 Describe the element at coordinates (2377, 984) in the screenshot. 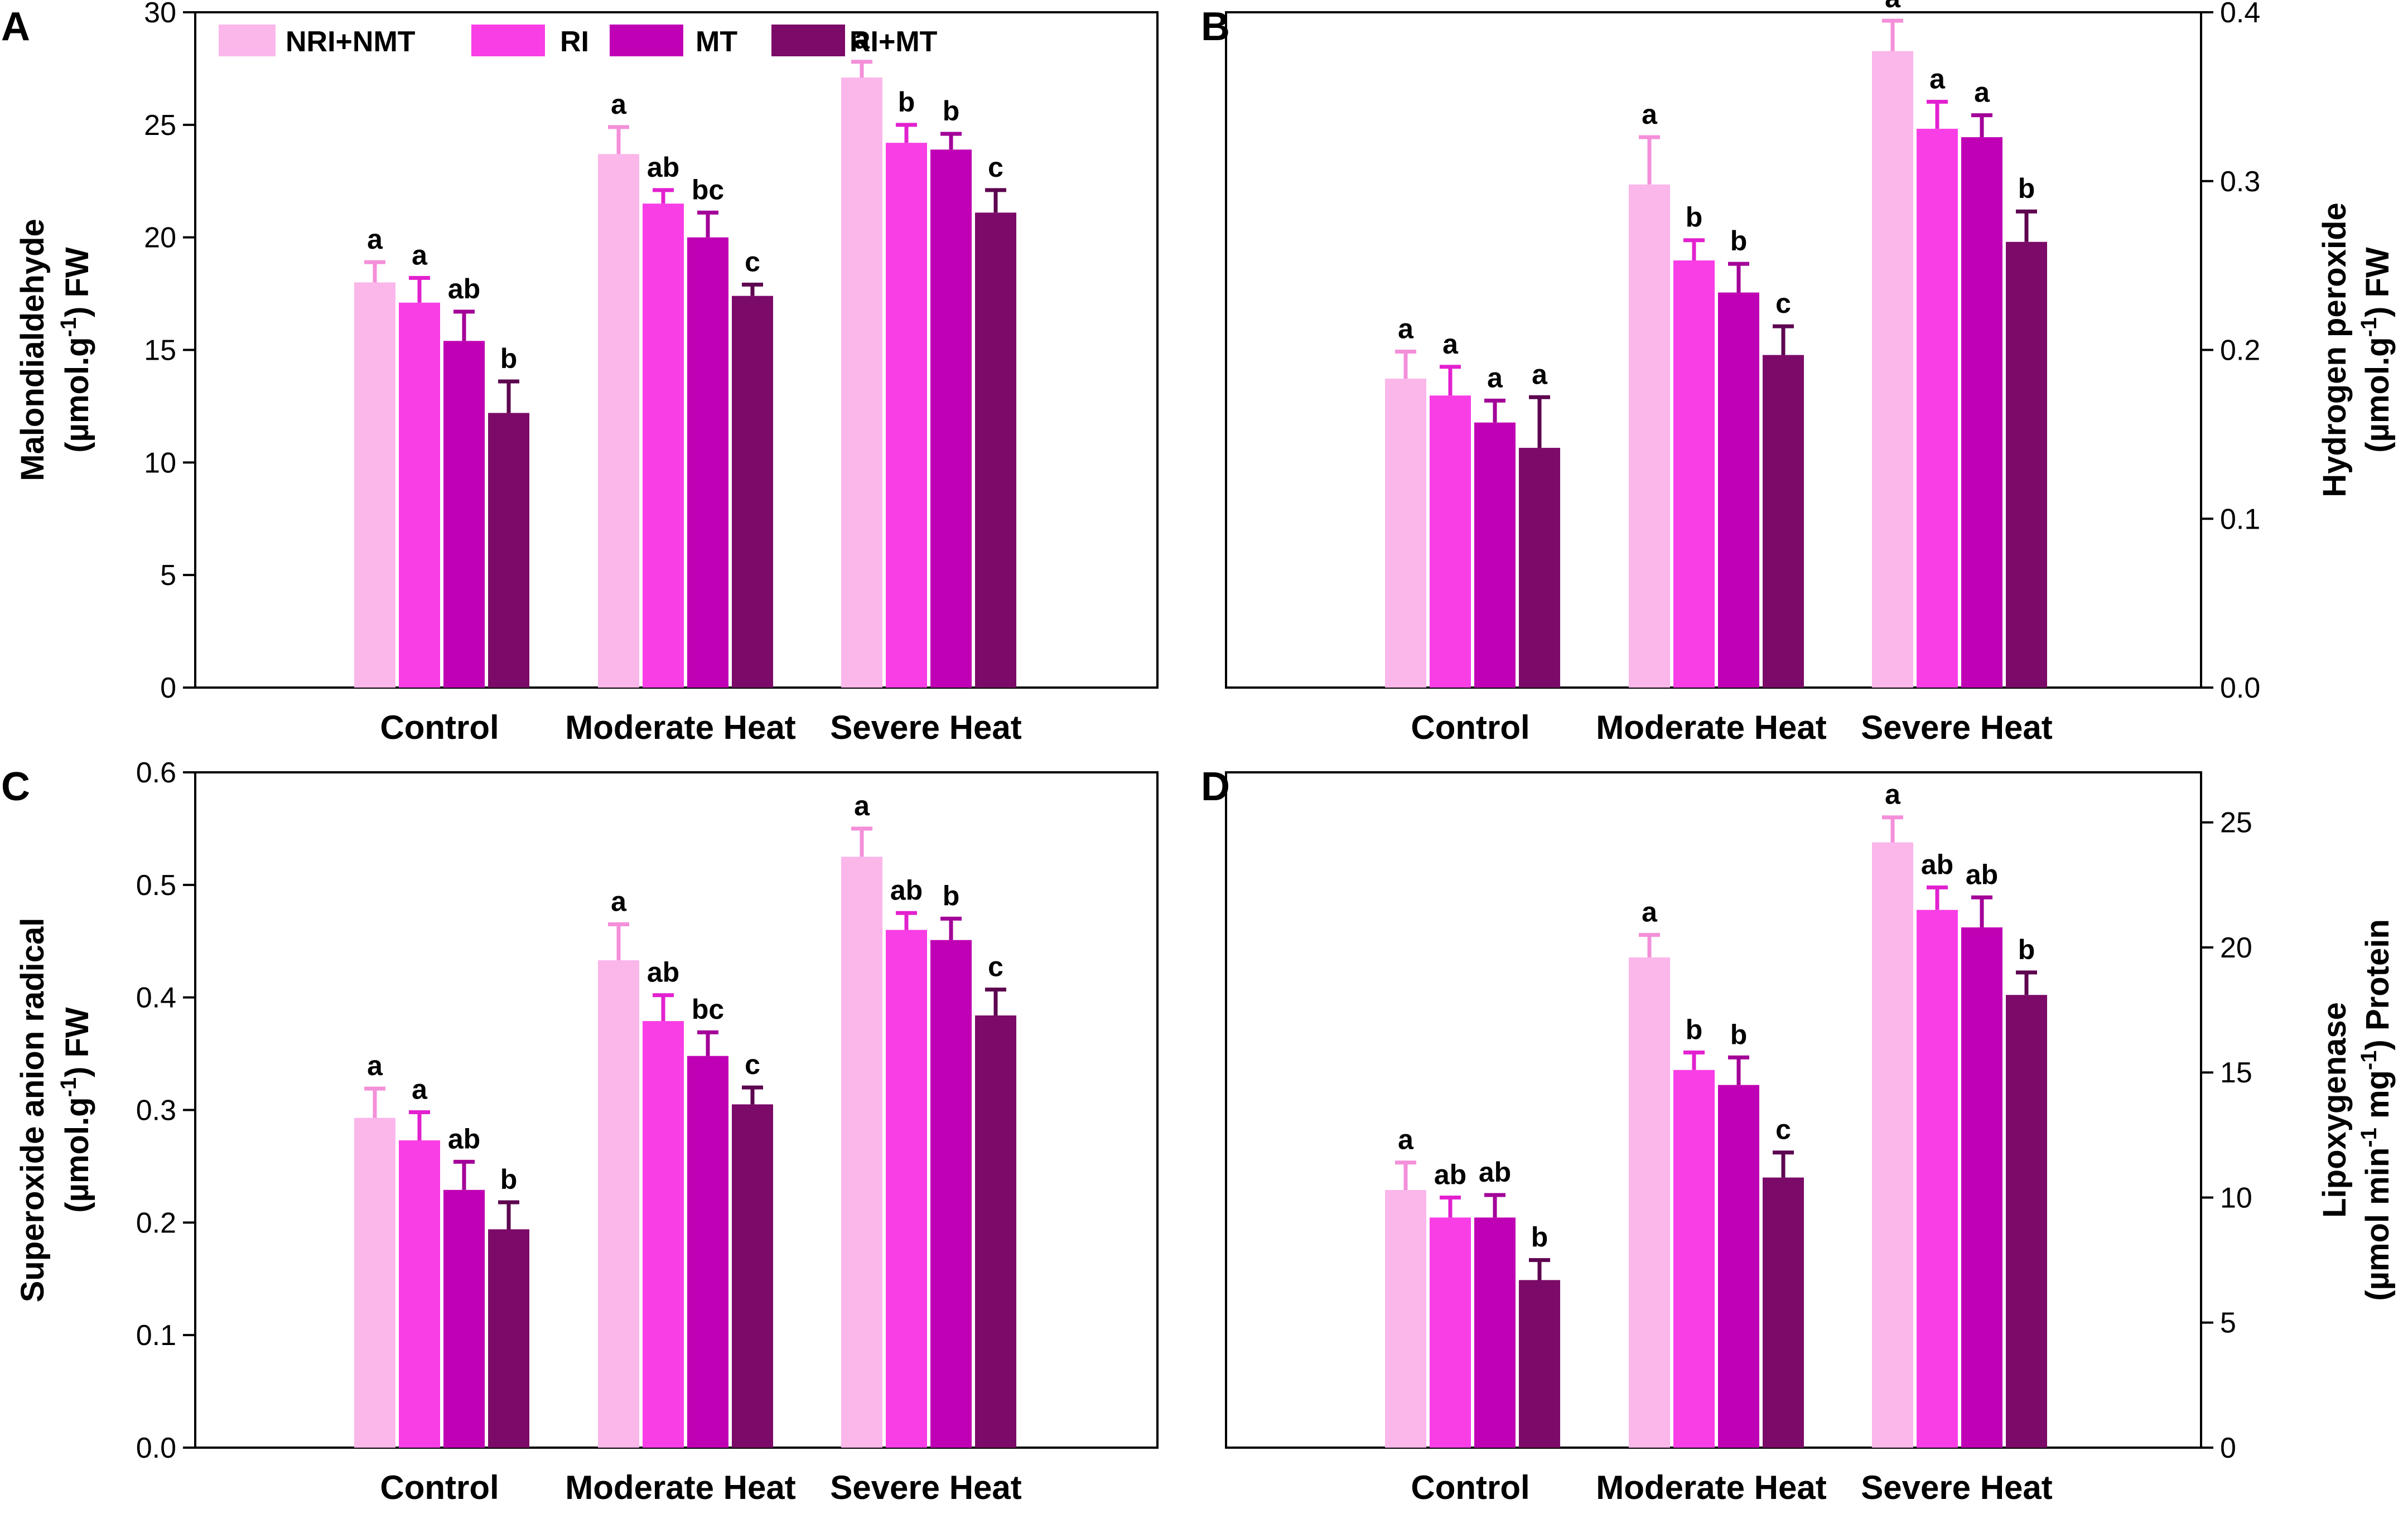

I see `y-axis-unit-part: ) Protein` at that location.